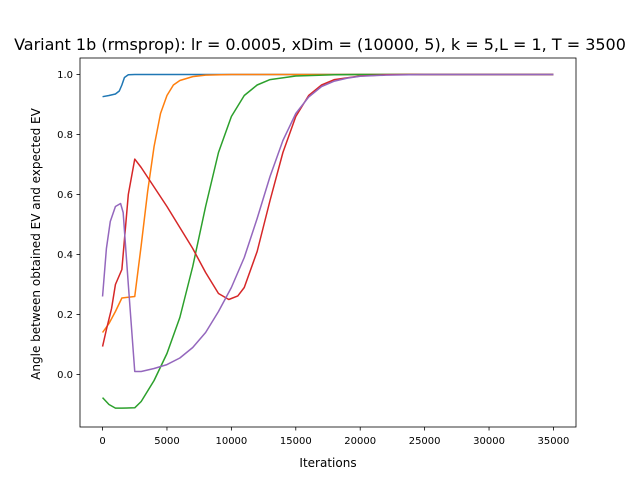 This screenshot has height=484, width=640. I want to click on y-tick-label: 1.0, so click(65, 75).